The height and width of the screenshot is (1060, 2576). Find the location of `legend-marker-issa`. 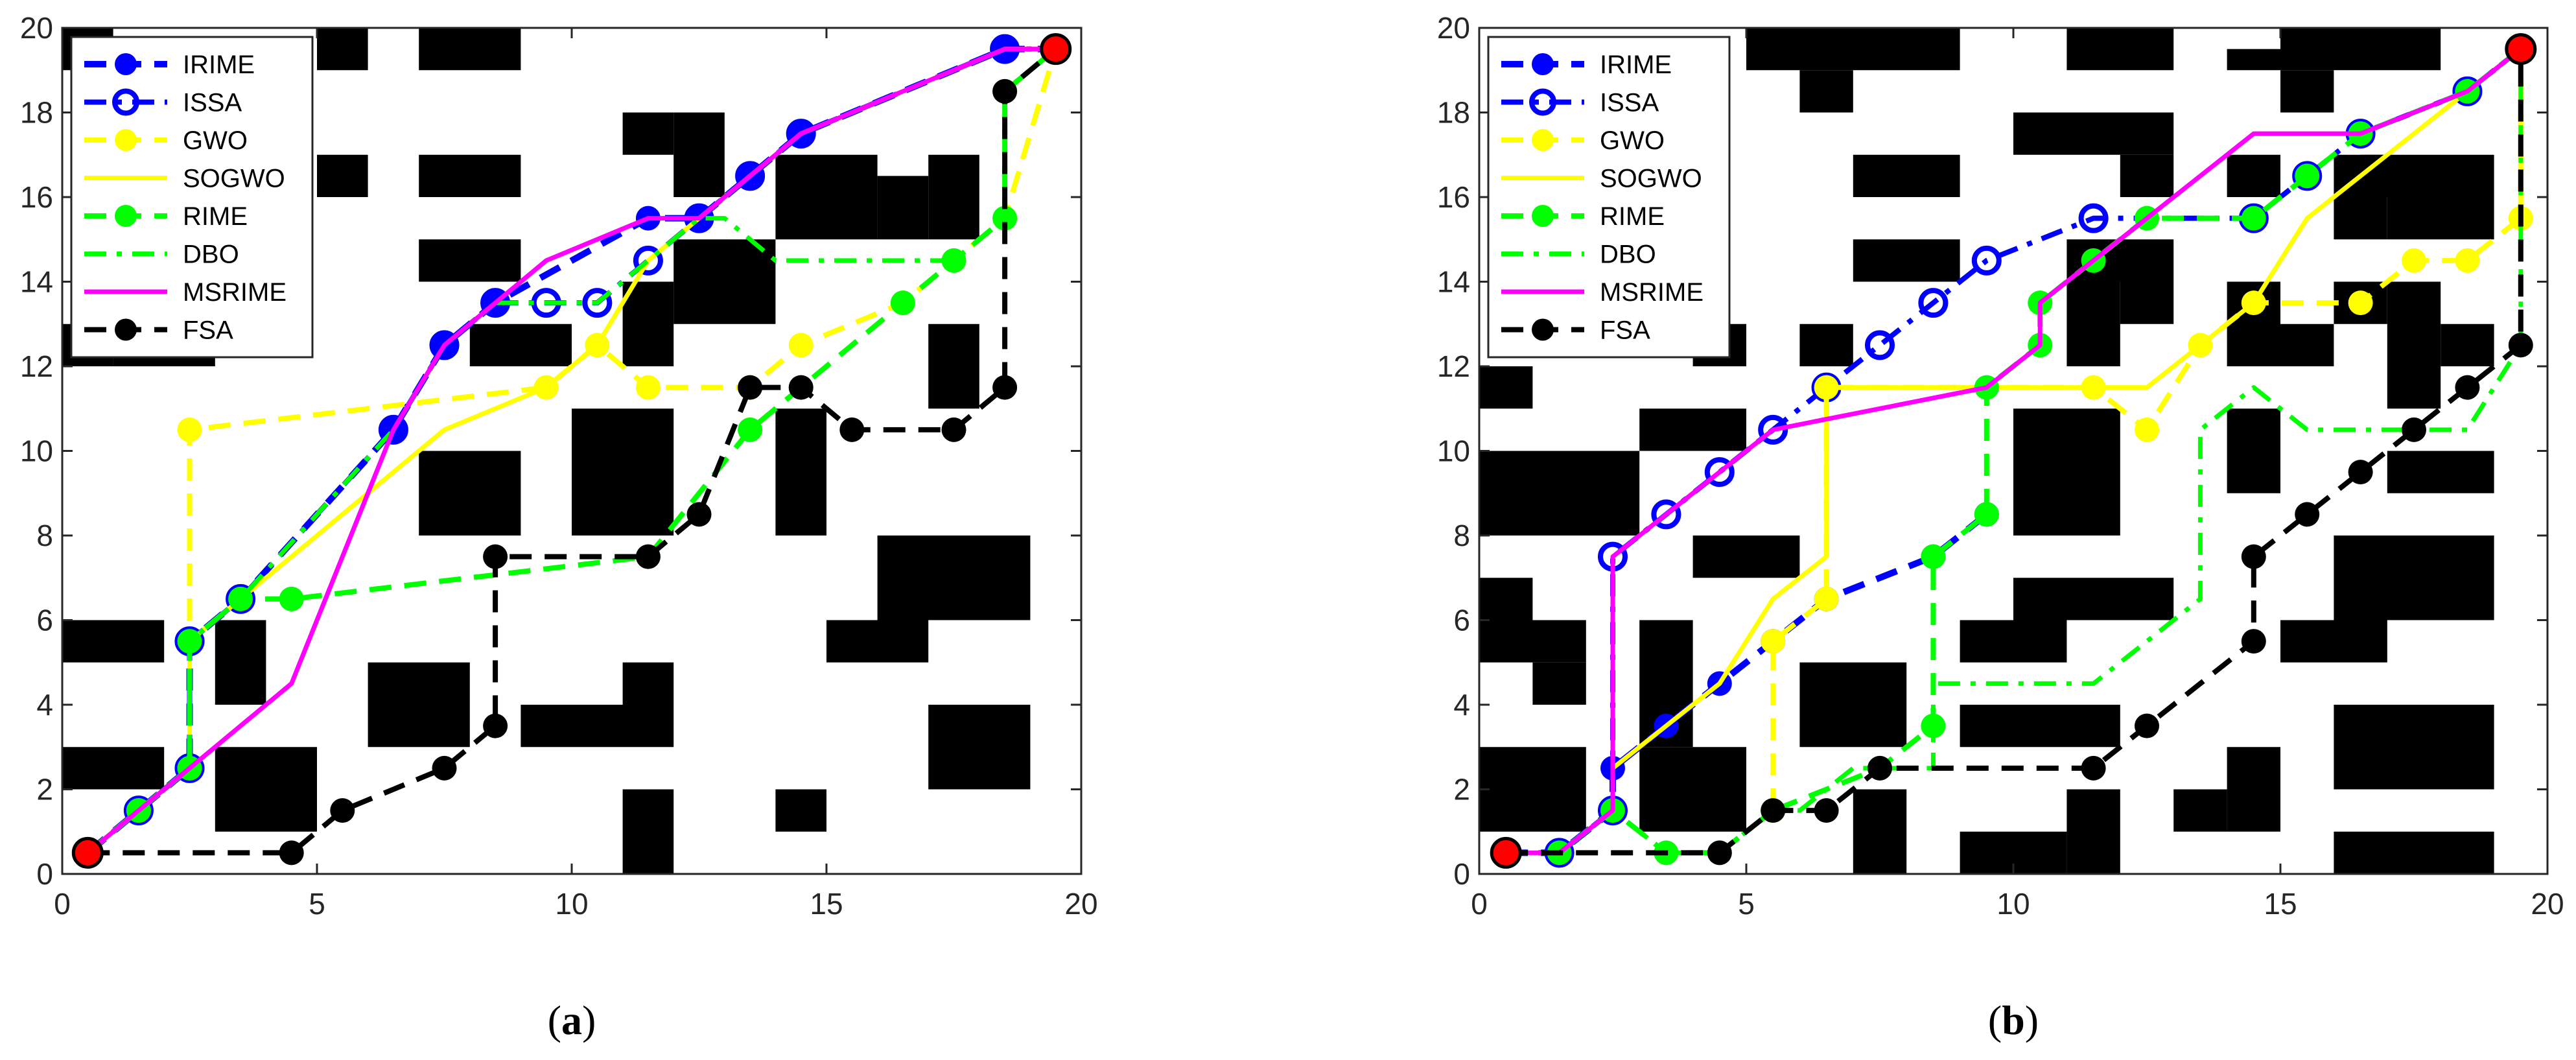

legend-marker-issa is located at coordinates (1542, 102).